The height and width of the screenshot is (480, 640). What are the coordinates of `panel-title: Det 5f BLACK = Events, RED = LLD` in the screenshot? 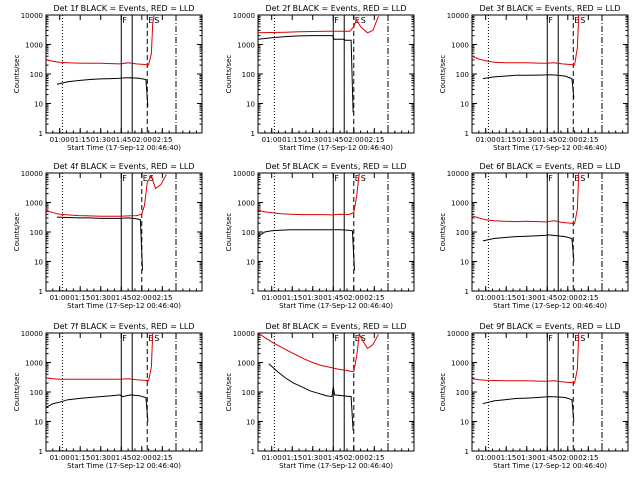 It's located at (335, 166).